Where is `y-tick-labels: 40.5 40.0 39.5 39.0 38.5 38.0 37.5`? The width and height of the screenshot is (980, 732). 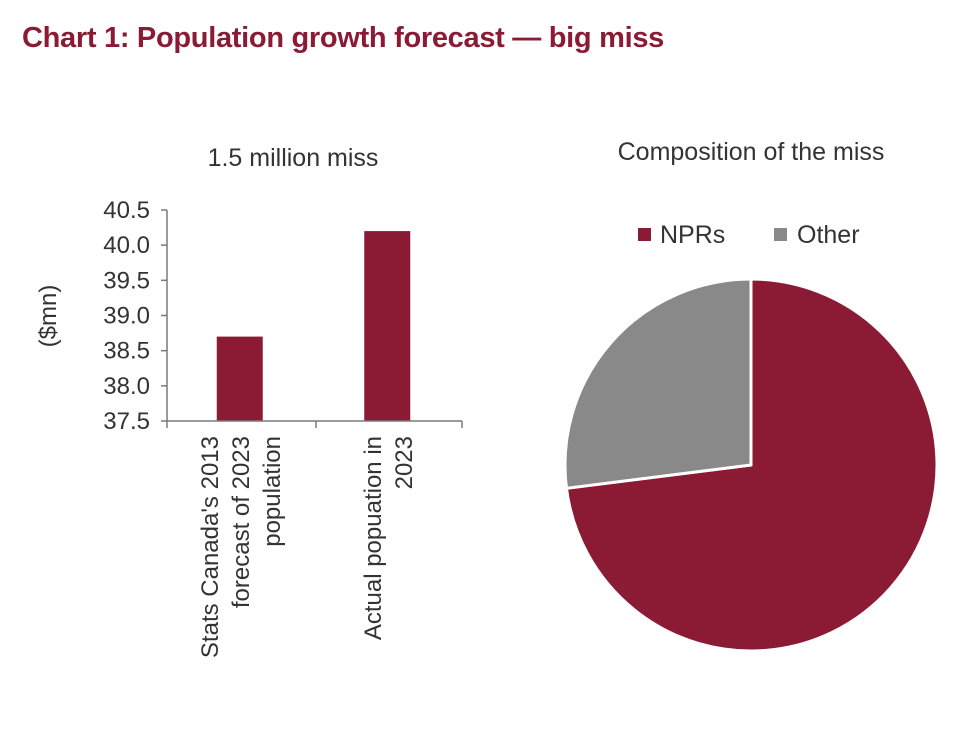 y-tick-labels: 40.5 40.0 39.5 39.0 38.5 38.0 37.5 is located at coordinates (126, 316).